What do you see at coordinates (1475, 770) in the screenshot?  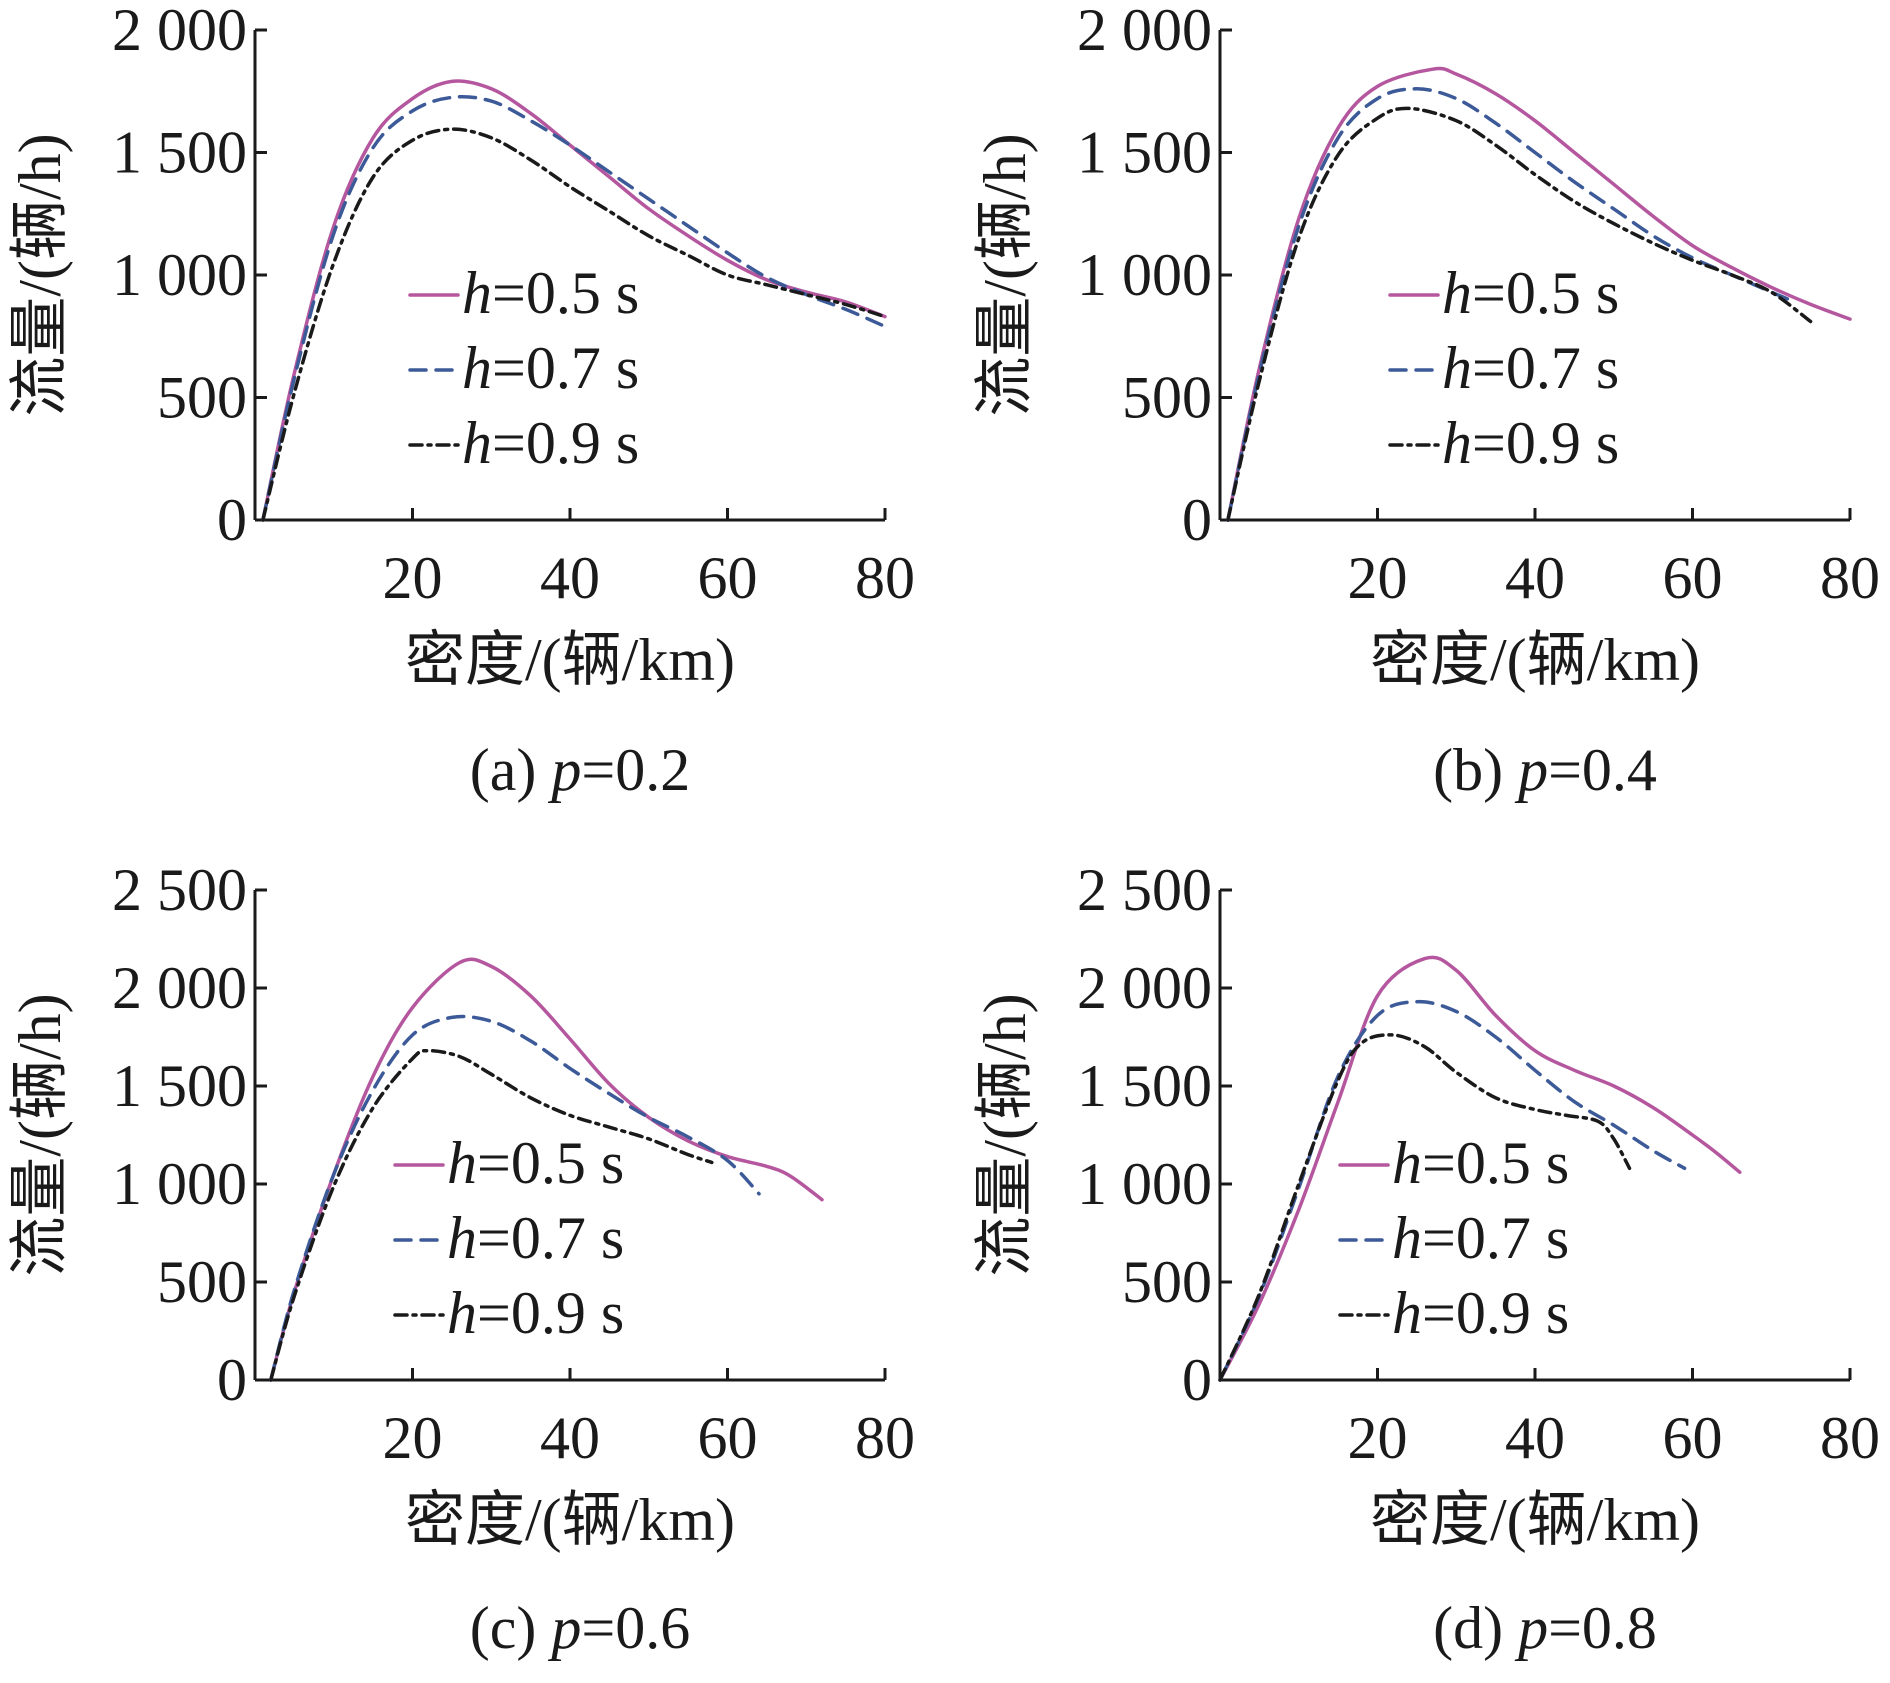 I see `caption-prefix: (b)` at bounding box center [1475, 770].